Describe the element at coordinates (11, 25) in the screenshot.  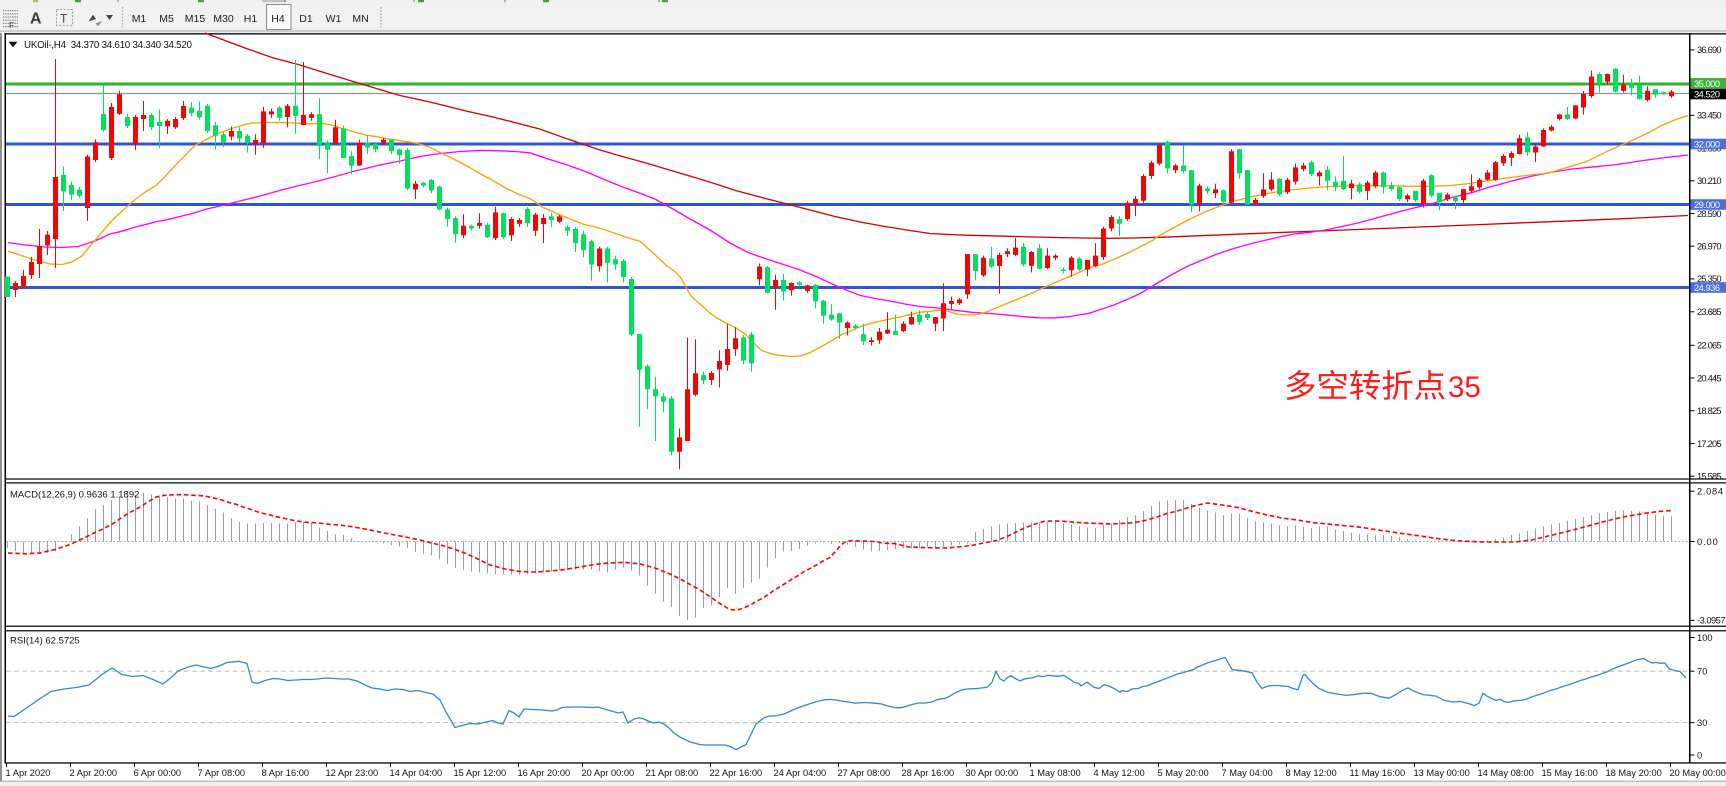
I see `svg-text: F` at that location.